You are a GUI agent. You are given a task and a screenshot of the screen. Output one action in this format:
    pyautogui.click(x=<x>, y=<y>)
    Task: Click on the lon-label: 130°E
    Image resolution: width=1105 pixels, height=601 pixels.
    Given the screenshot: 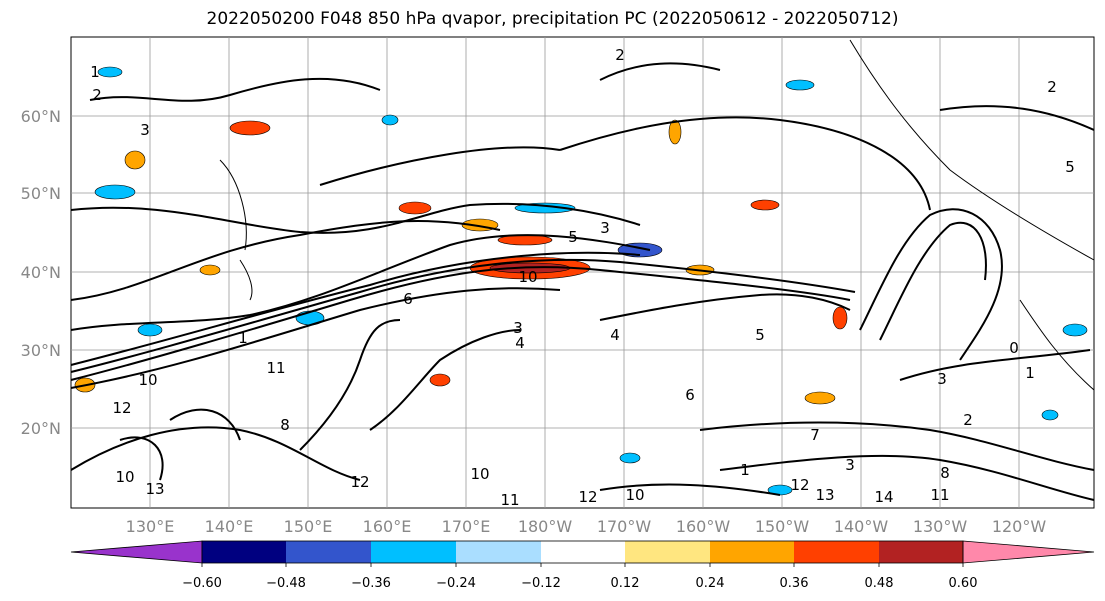 What is the action you would take?
    pyautogui.click(x=150, y=526)
    